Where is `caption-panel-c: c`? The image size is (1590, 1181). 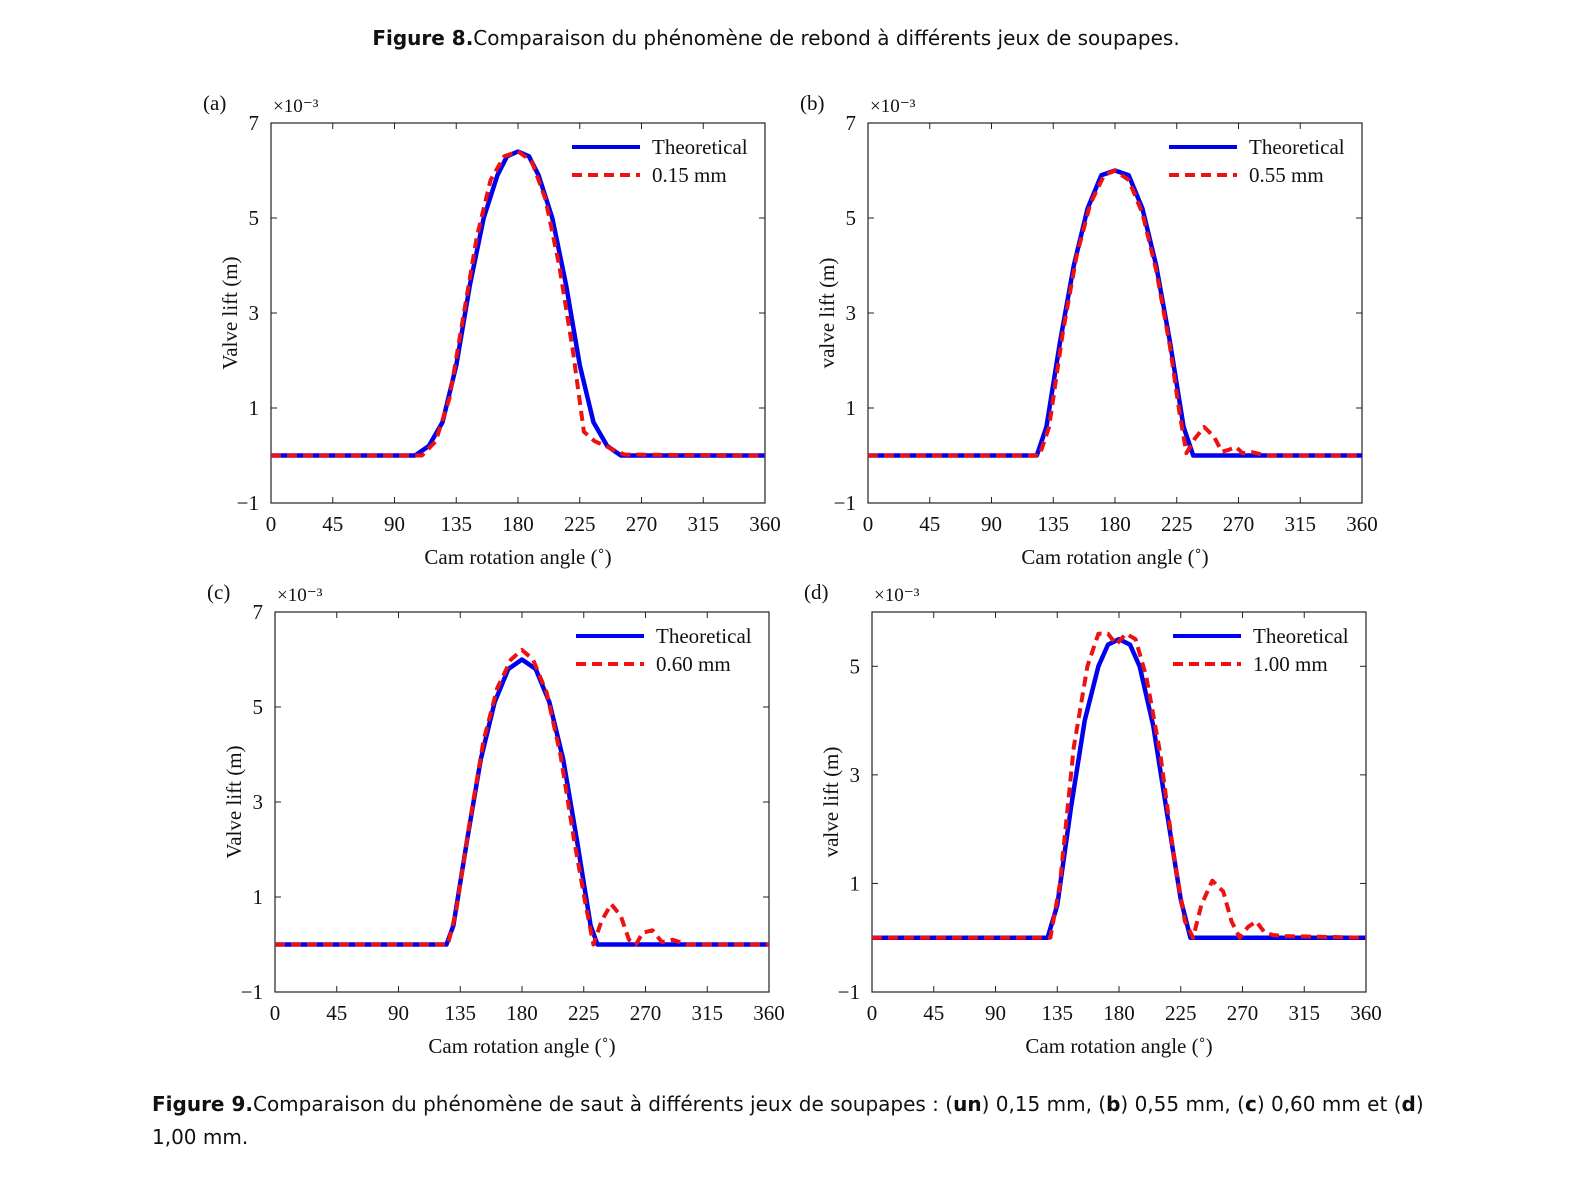 caption-panel-c: c is located at coordinates (1250, 1104).